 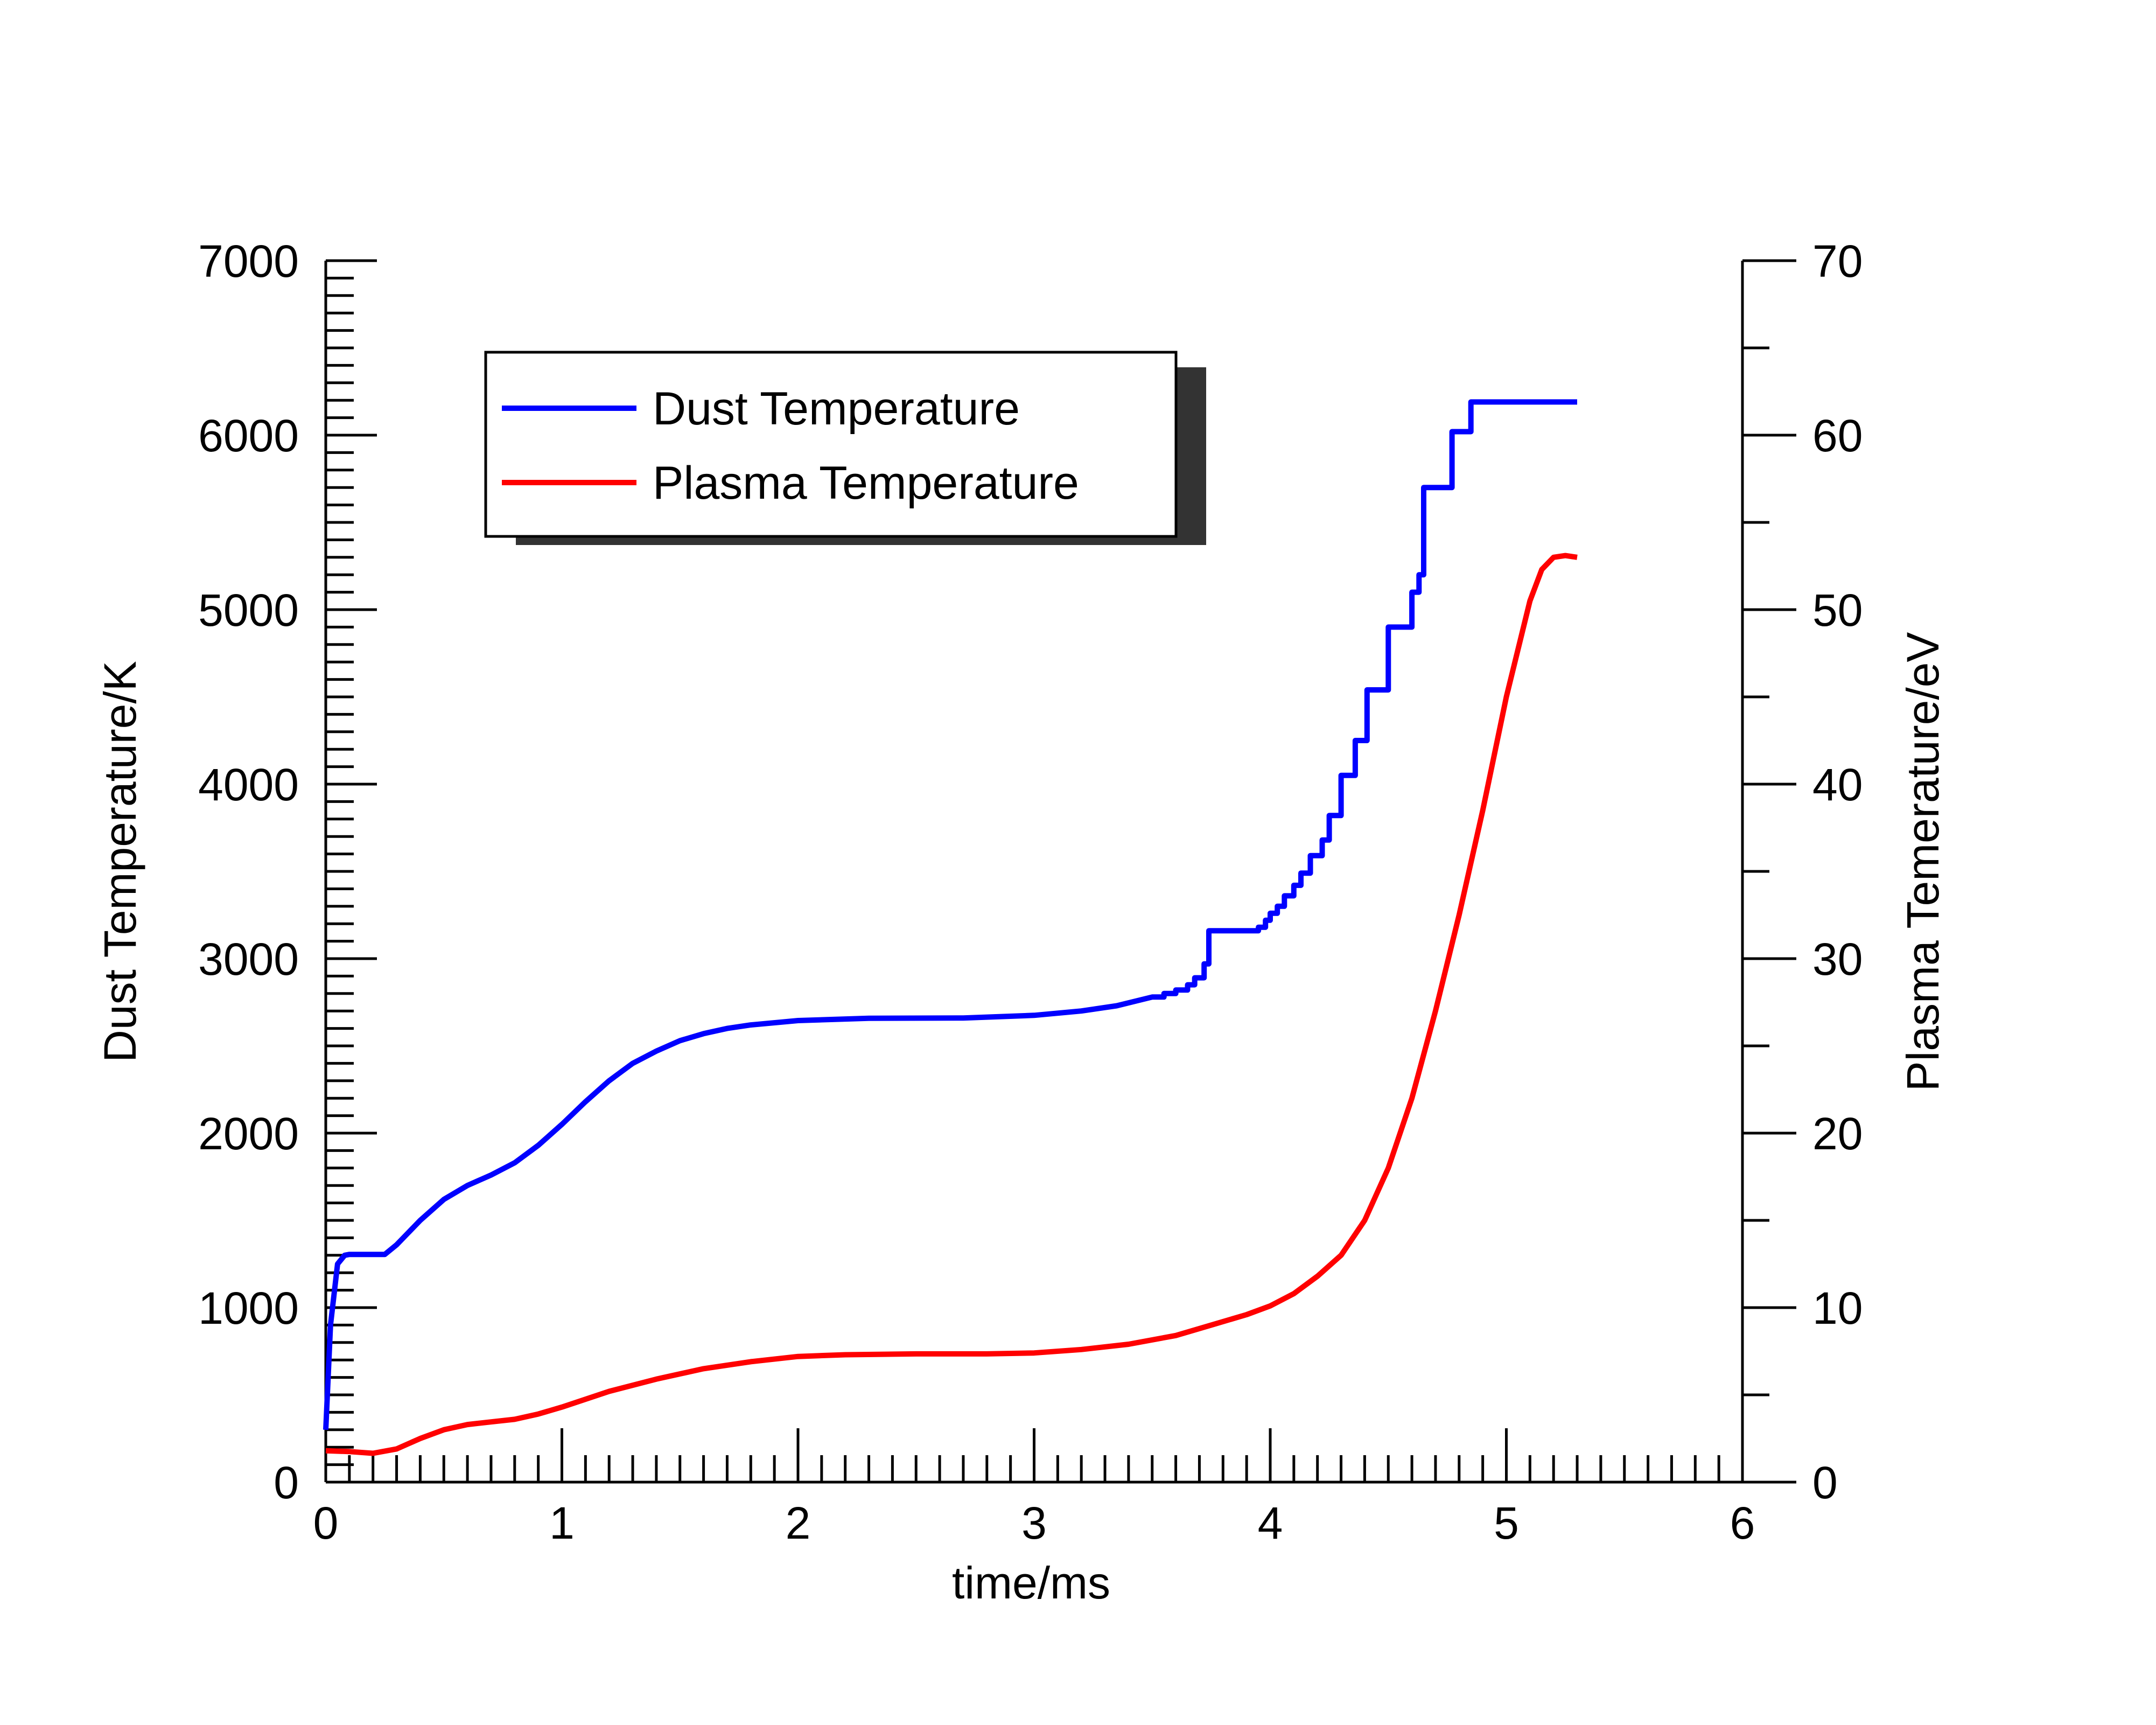 What do you see at coordinates (1742, 1523) in the screenshot?
I see `x-tick-label: 6` at bounding box center [1742, 1523].